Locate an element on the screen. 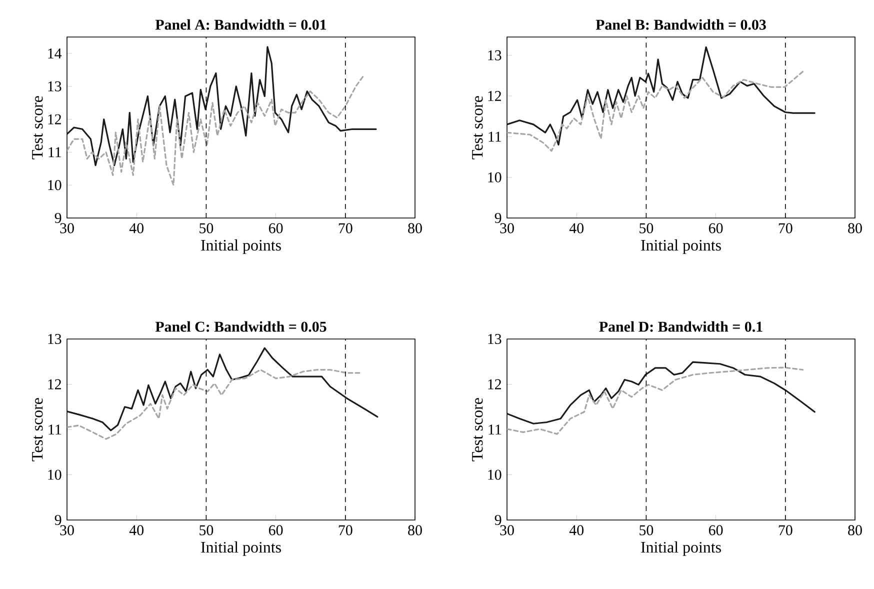 The image size is (874, 589). chart-title: Panel A: Bandwidth = 0.01 is located at coordinates (240, 24).